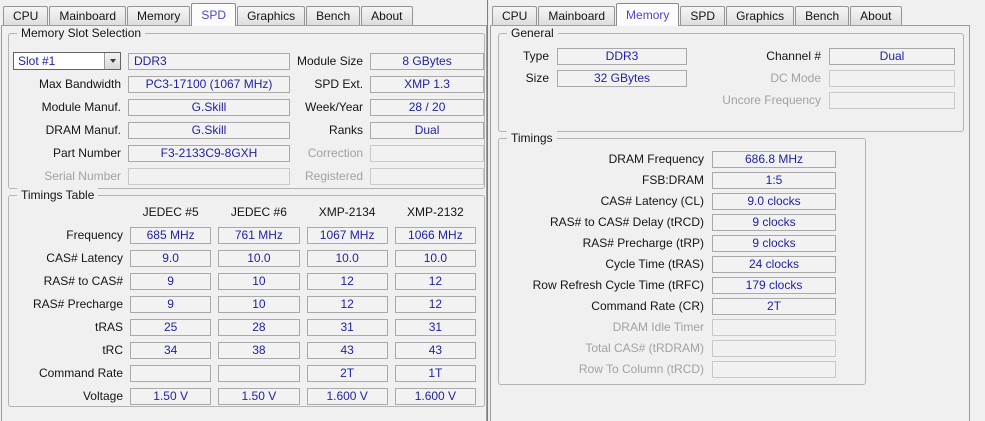  I want to click on label-command-rate-cr: Command Rate (CR), so click(647, 306).